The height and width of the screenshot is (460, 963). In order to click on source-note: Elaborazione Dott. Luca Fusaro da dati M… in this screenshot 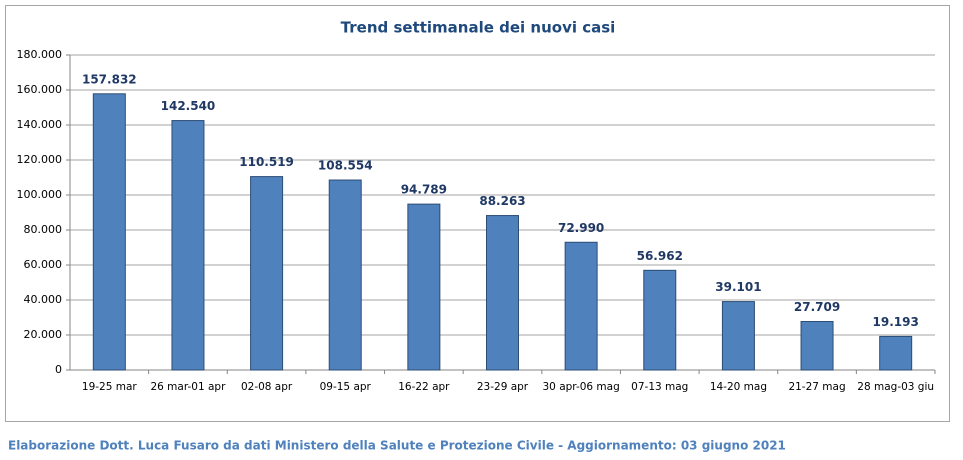, I will do `click(397, 446)`.